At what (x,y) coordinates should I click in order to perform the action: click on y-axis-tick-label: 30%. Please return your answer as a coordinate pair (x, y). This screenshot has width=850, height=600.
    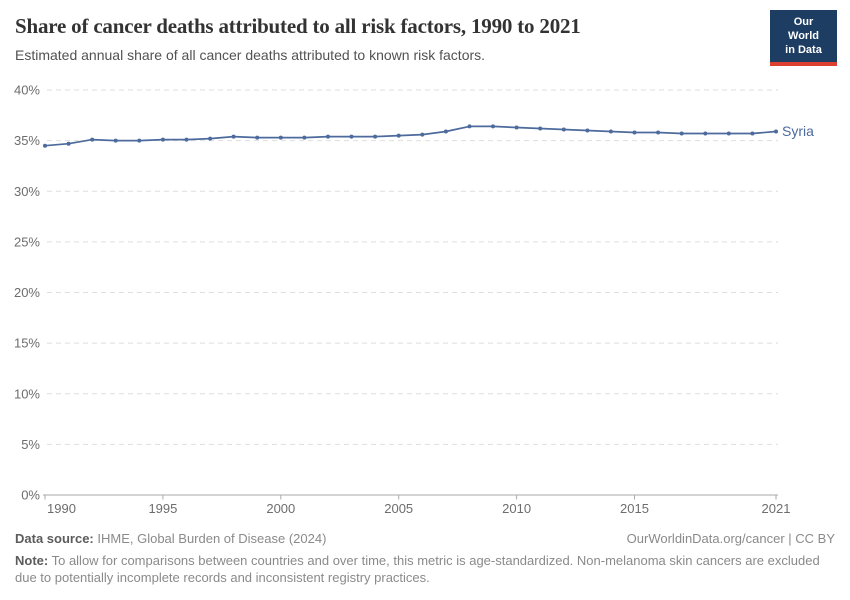
    Looking at the image, I should click on (27, 191).